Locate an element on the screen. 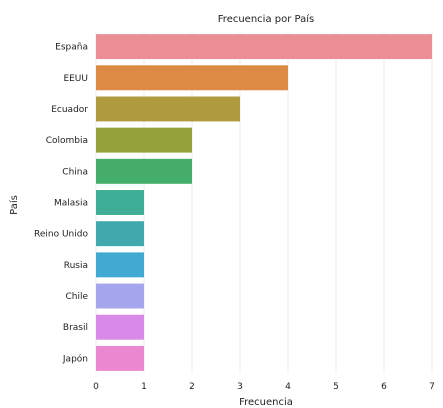 This screenshot has width=443, height=408. x-tick-labels: 0 1 2 3 4 5 6 7 is located at coordinates (264, 387).